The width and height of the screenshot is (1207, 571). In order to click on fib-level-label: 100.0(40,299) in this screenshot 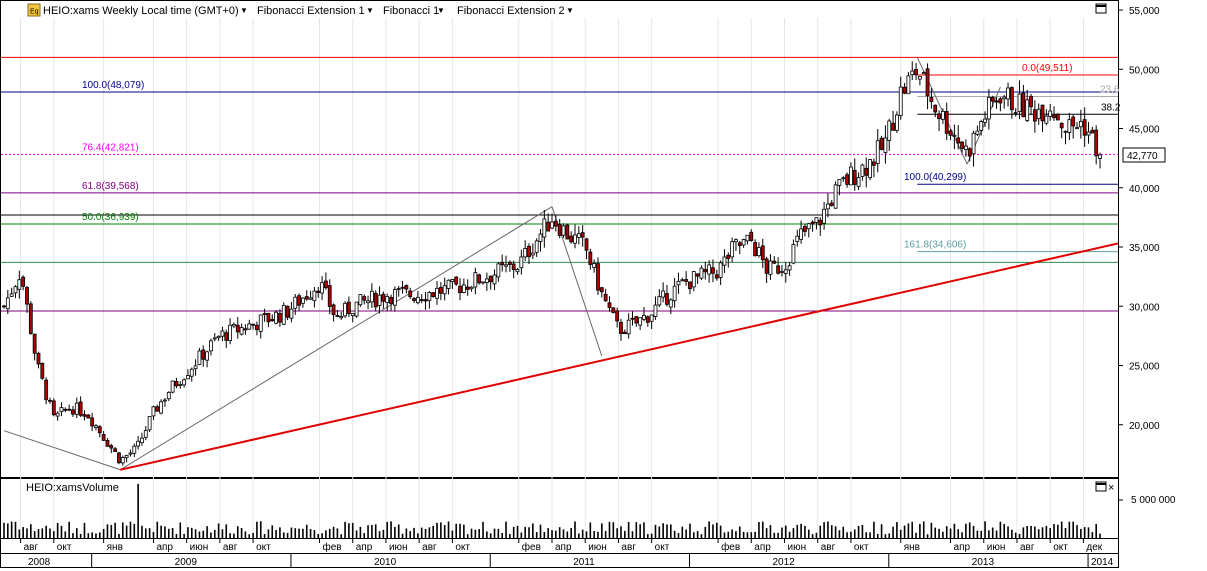, I will do `click(935, 177)`.